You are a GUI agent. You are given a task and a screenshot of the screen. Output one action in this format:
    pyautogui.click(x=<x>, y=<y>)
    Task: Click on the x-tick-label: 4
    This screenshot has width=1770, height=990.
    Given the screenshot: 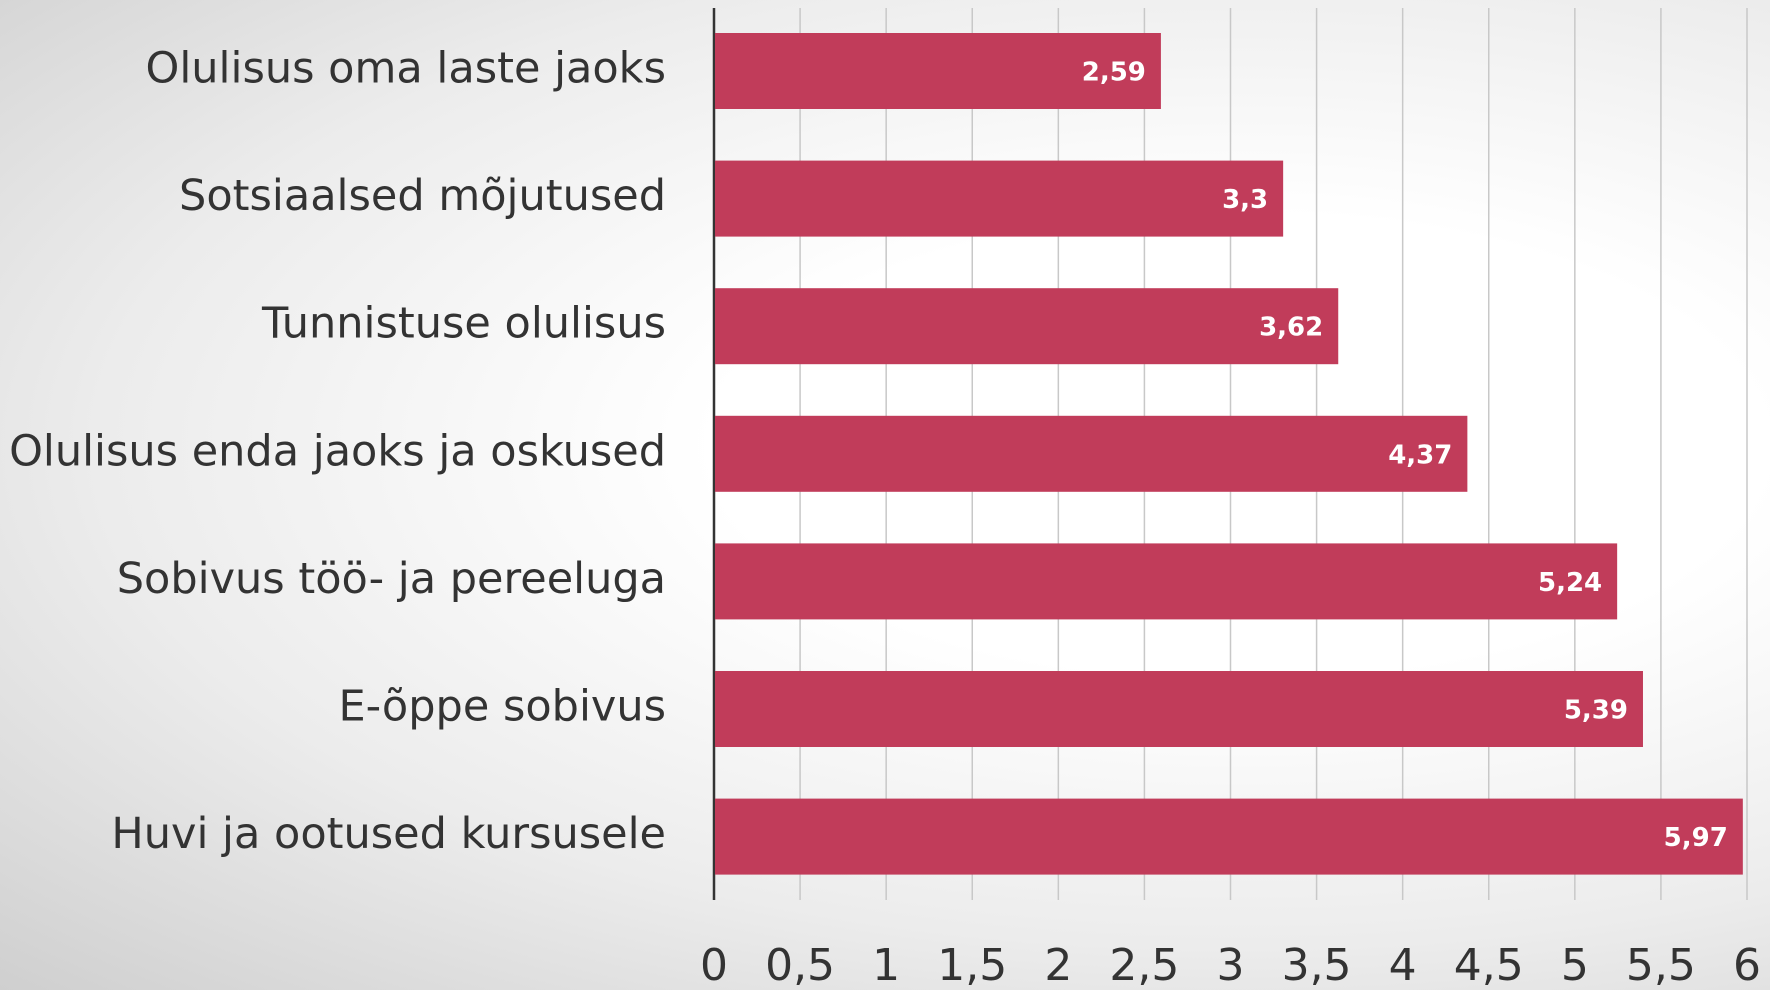 What is the action you would take?
    pyautogui.click(x=1403, y=965)
    